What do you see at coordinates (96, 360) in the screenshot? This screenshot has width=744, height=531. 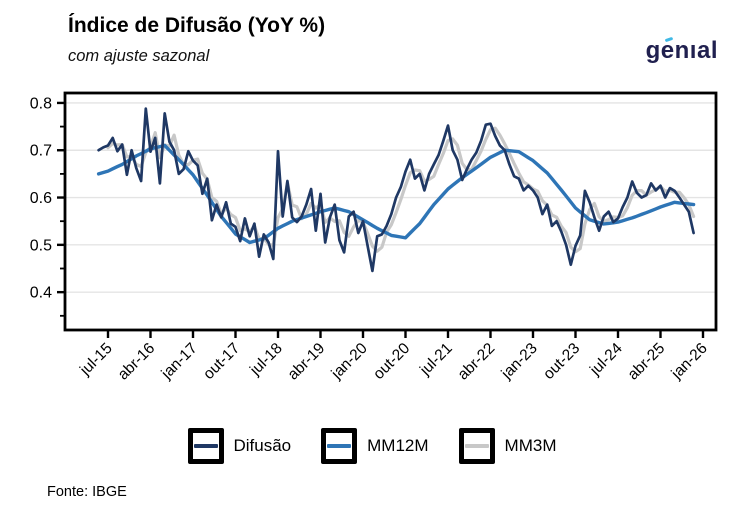 I see `x-tick-label: jul-15` at bounding box center [96, 360].